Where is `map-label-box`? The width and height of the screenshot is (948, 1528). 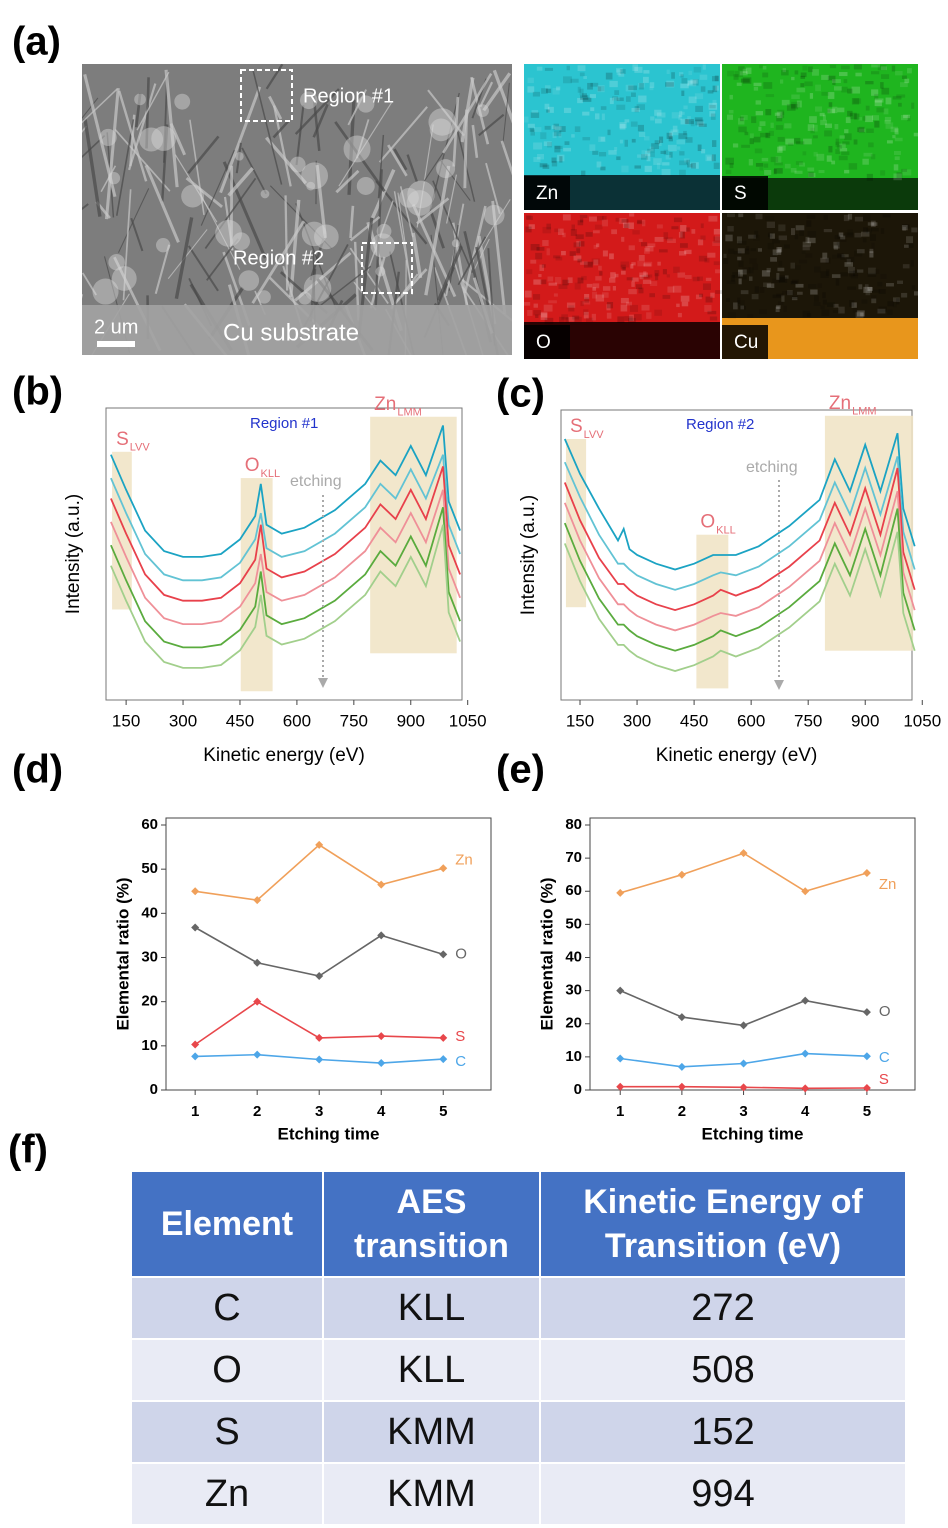 map-label-box is located at coordinates (745, 193).